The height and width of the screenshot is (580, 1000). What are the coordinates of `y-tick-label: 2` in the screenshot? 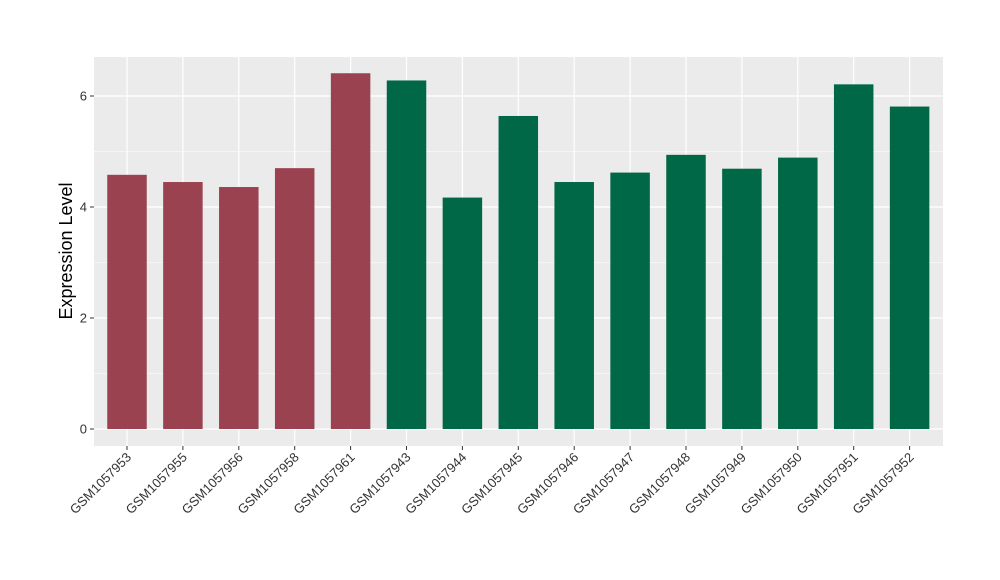 It's located at (83, 318).